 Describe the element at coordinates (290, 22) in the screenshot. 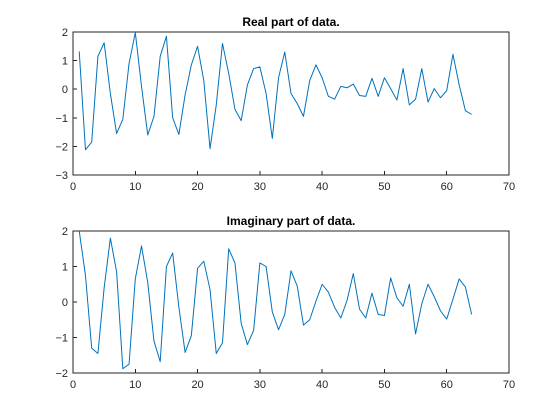

I see `chart-title: Real part of data.` at that location.